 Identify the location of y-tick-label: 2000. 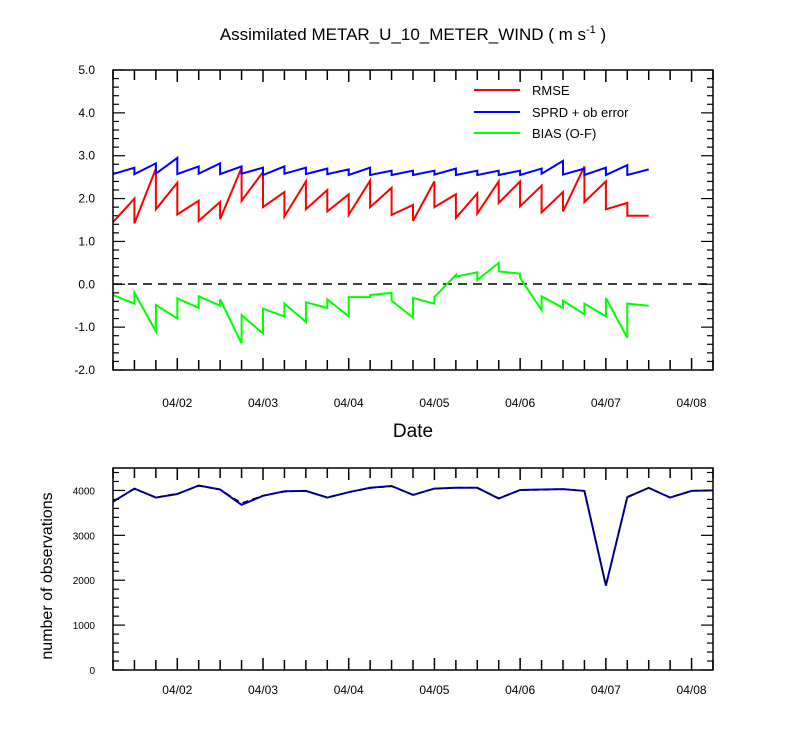
(84, 581).